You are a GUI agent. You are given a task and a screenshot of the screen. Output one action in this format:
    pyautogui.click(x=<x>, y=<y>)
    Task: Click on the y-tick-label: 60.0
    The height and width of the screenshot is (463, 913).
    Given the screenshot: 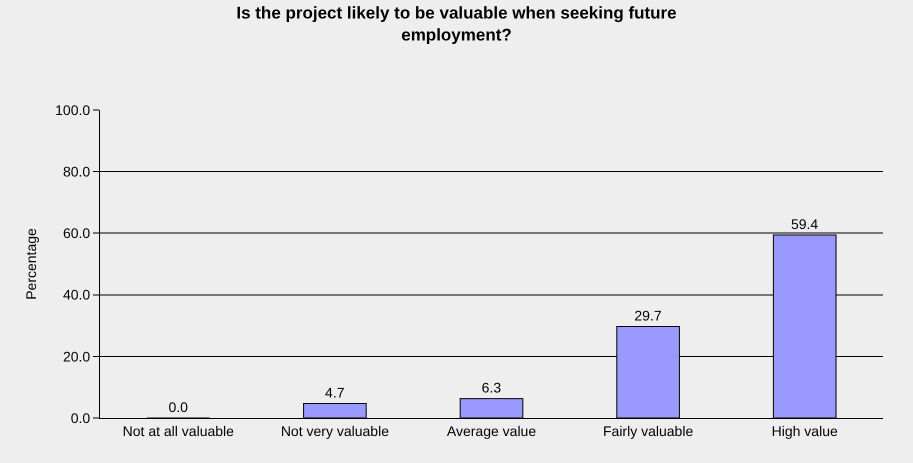 What is the action you would take?
    pyautogui.click(x=76, y=233)
    